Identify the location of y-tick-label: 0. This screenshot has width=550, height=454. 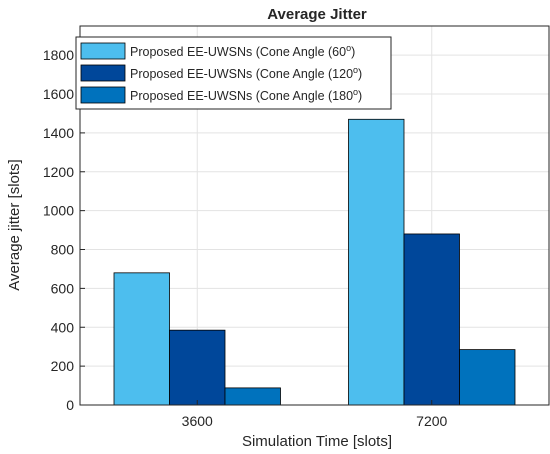
(70, 405).